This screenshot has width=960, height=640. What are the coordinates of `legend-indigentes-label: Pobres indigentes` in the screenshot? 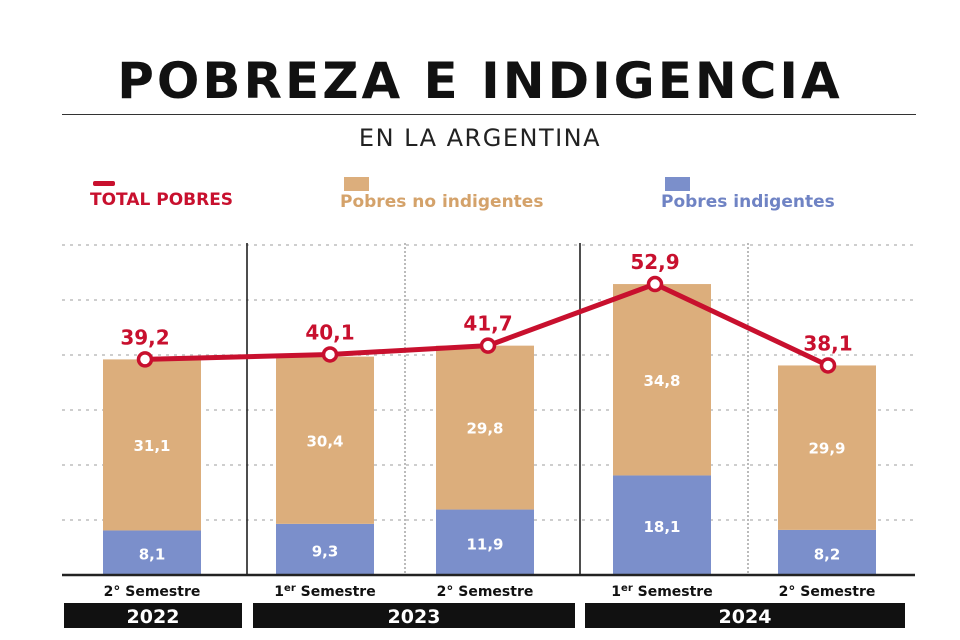 It's located at (748, 202).